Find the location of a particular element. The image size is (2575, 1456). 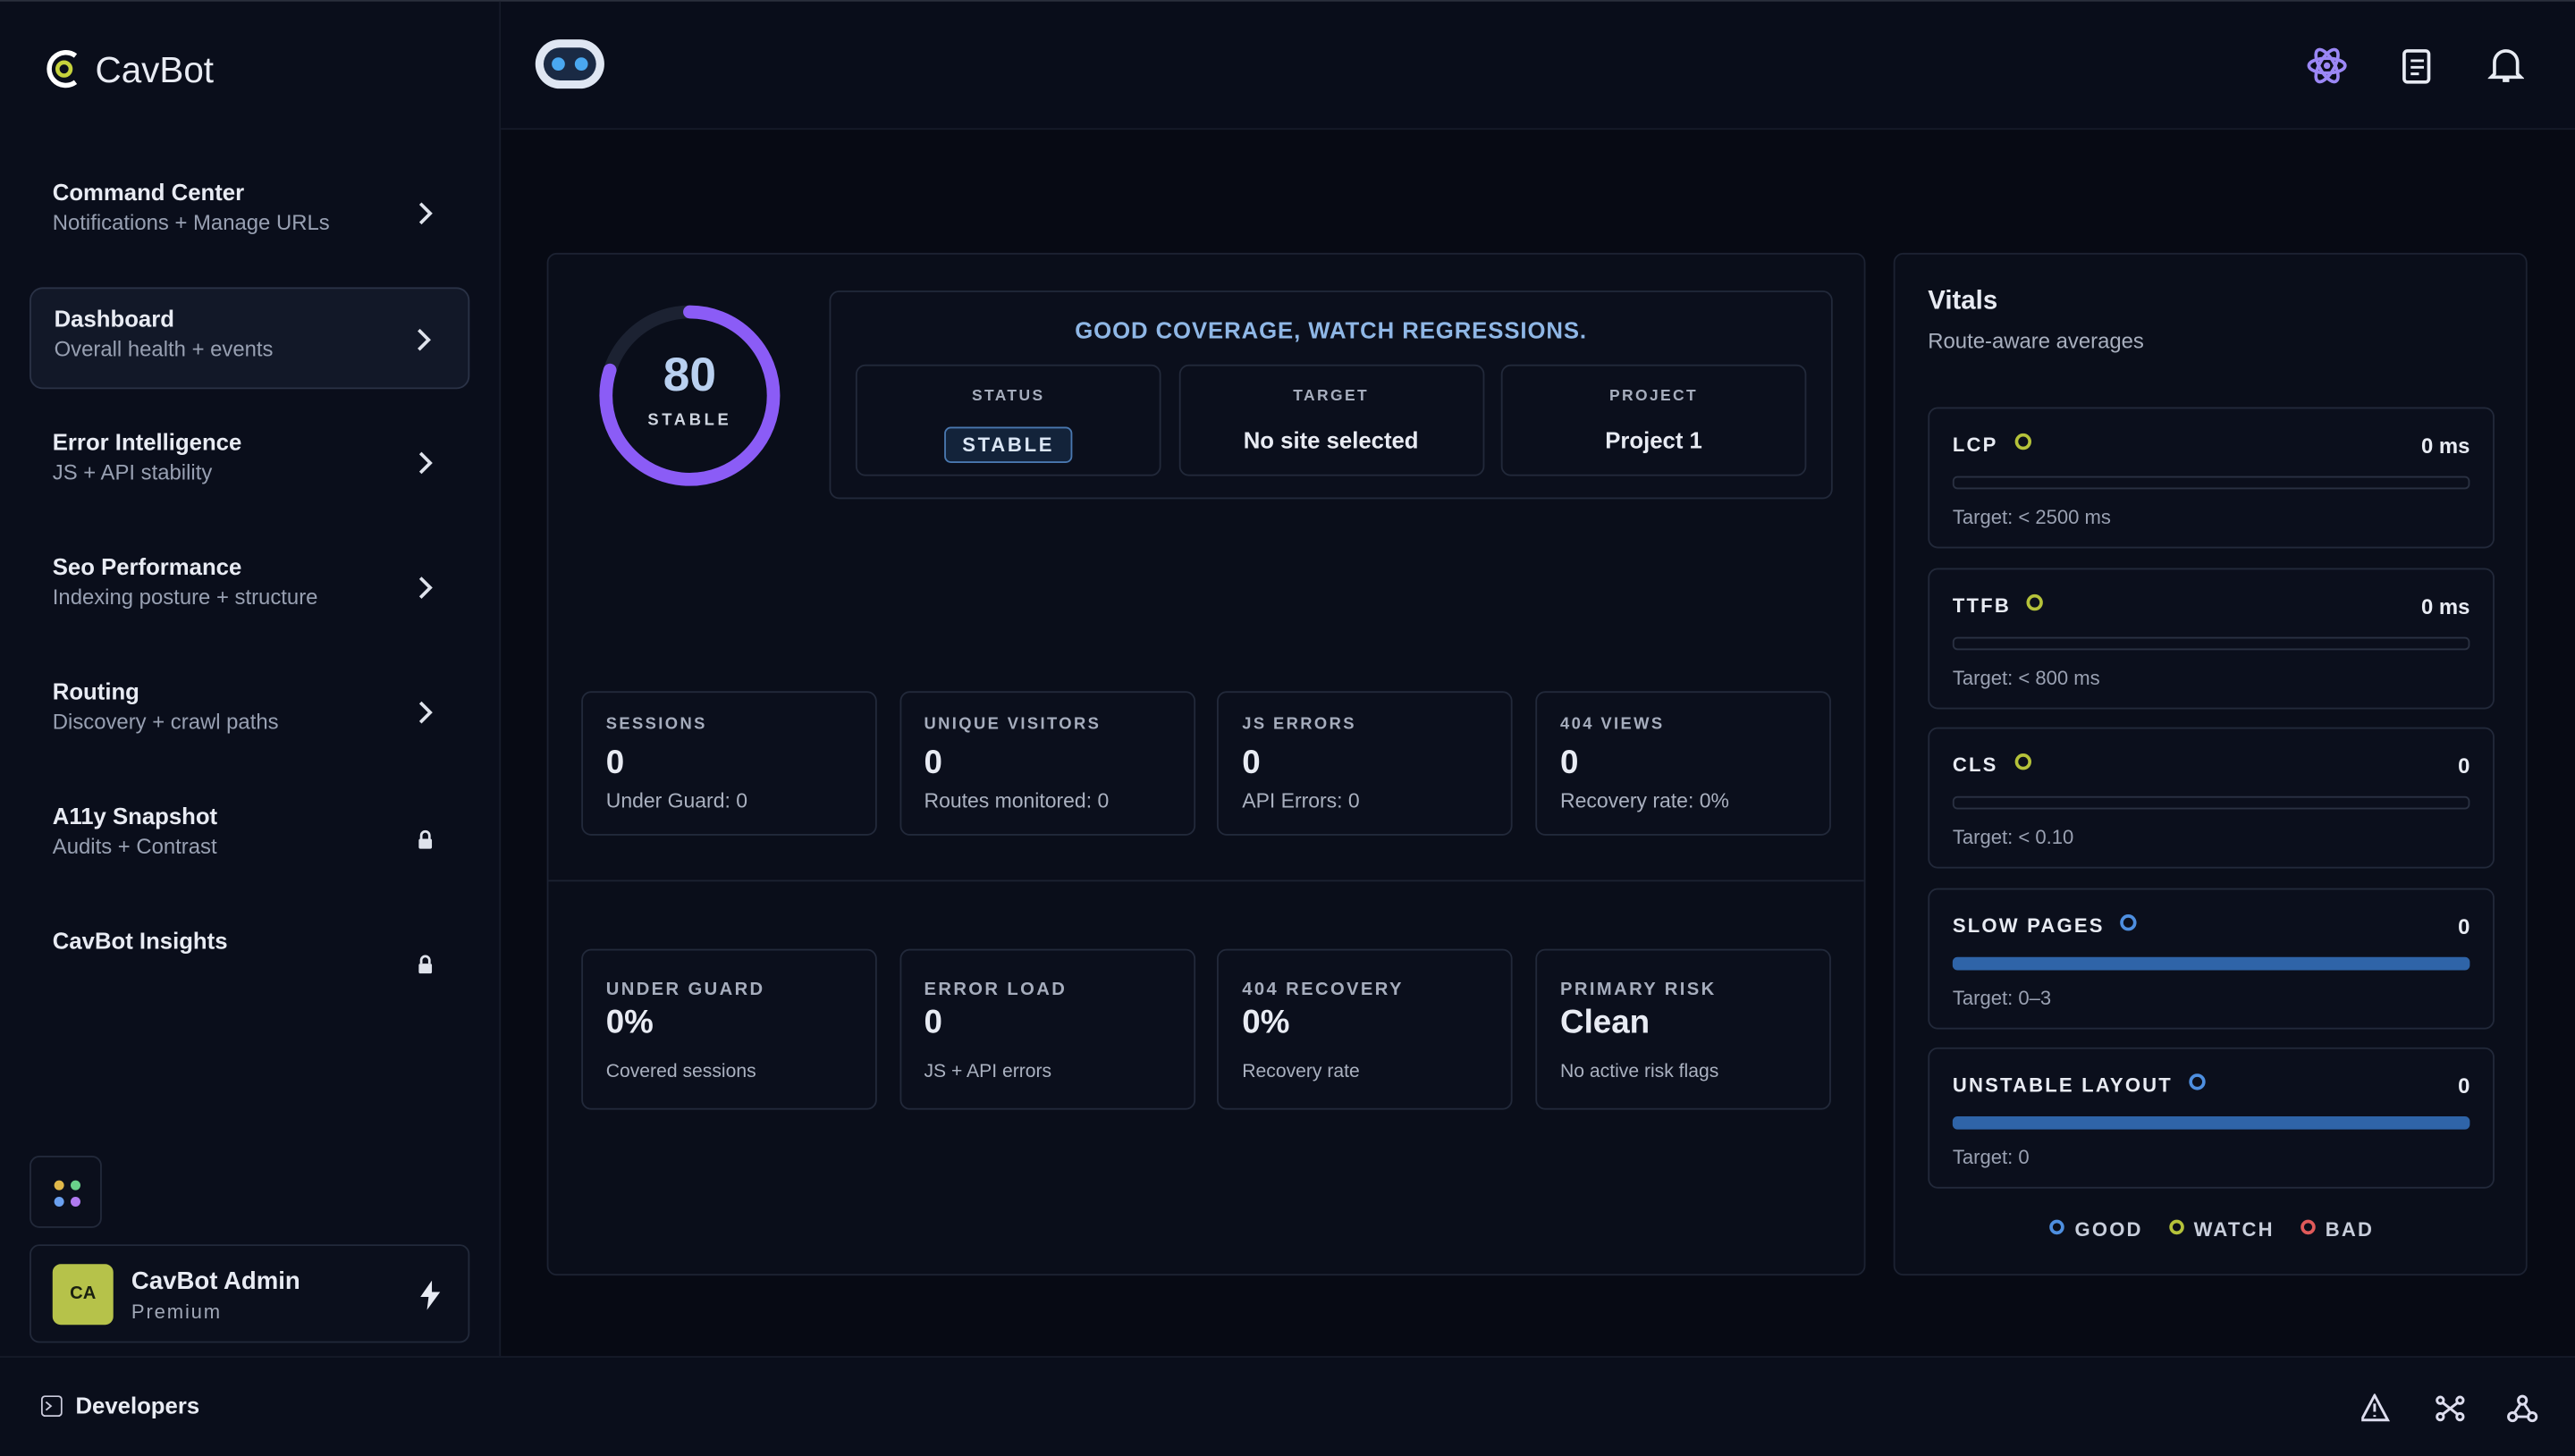

stat-card: ERROR LOAD 0 JS + API errors is located at coordinates (1047, 1029).